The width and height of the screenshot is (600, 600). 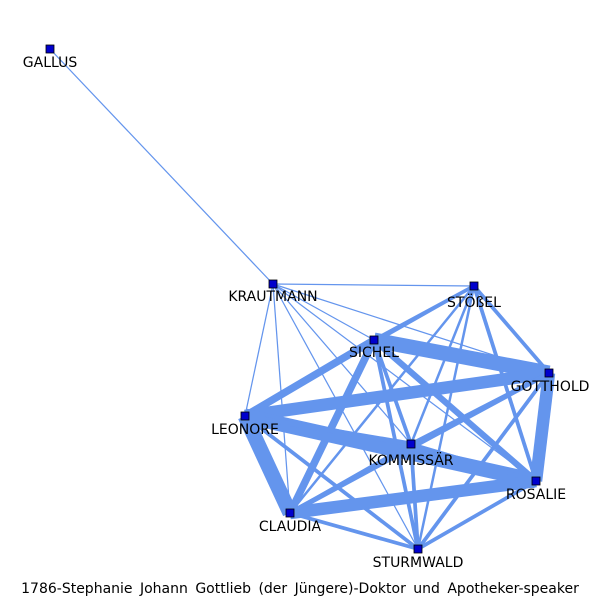 I want to click on edge-krautmann-kommissar, so click(x=342, y=364).